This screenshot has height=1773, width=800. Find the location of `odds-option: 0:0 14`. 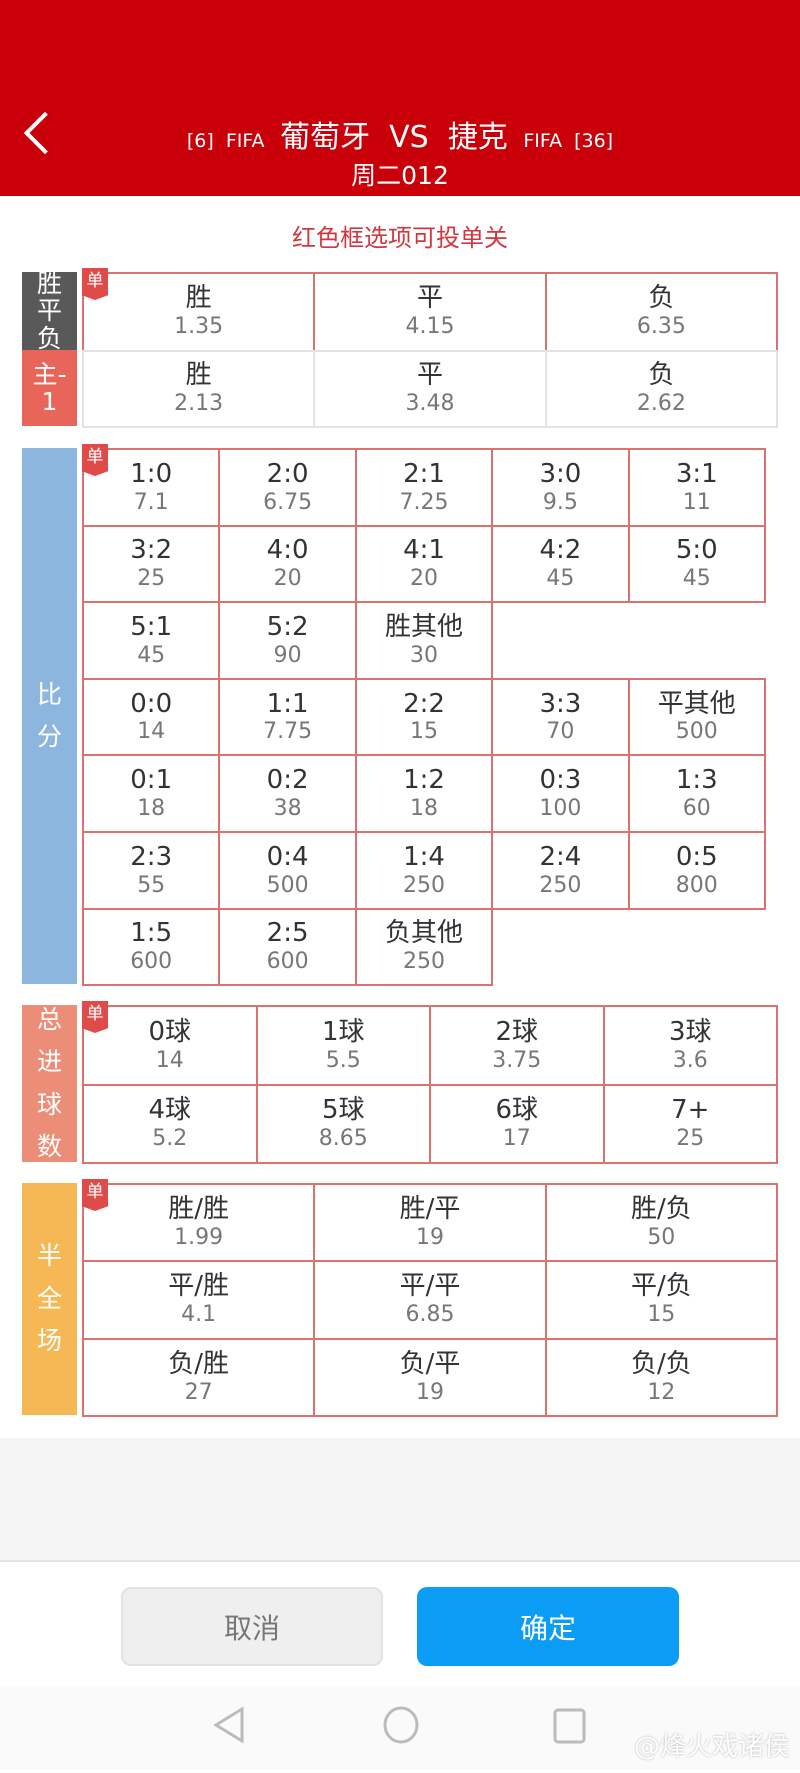

odds-option: 0:0 14 is located at coordinates (151, 717).